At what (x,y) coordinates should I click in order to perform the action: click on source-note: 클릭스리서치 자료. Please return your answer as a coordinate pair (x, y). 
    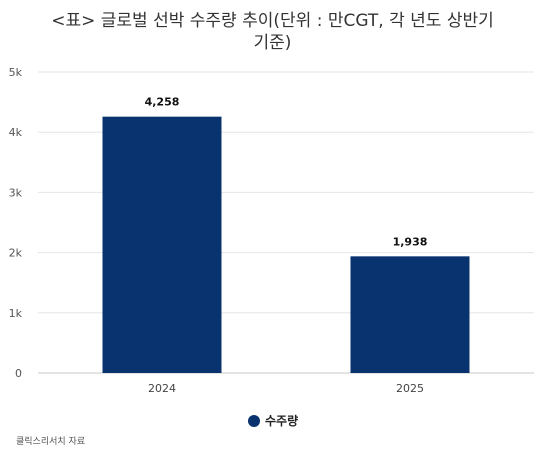
    Looking at the image, I should click on (51, 442).